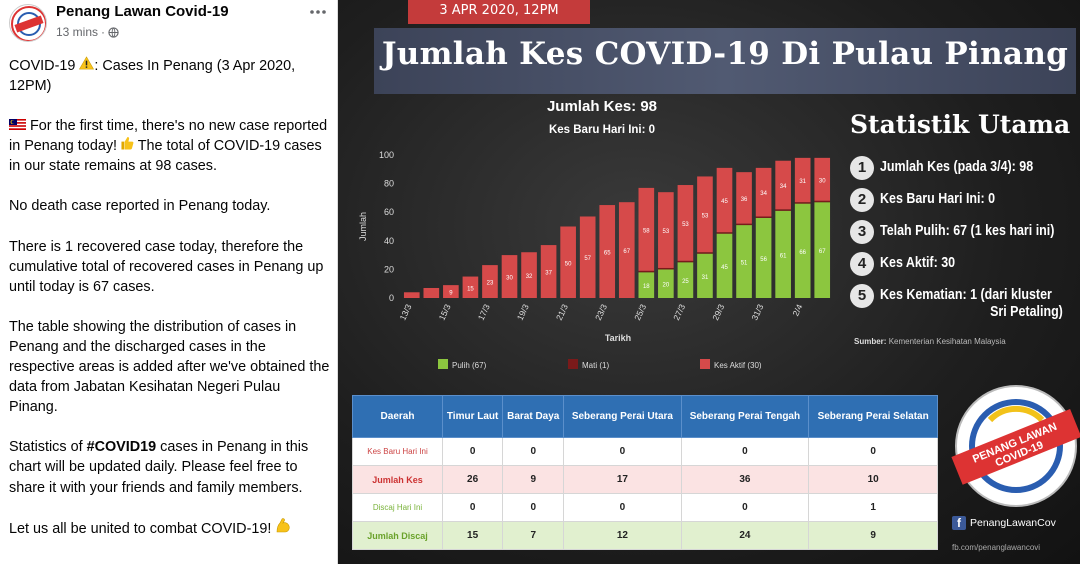 Image resolution: width=1080 pixels, height=564 pixels. Describe the element at coordinates (802, 253) in the screenshot. I see `bar-label-pulih: 66` at that location.